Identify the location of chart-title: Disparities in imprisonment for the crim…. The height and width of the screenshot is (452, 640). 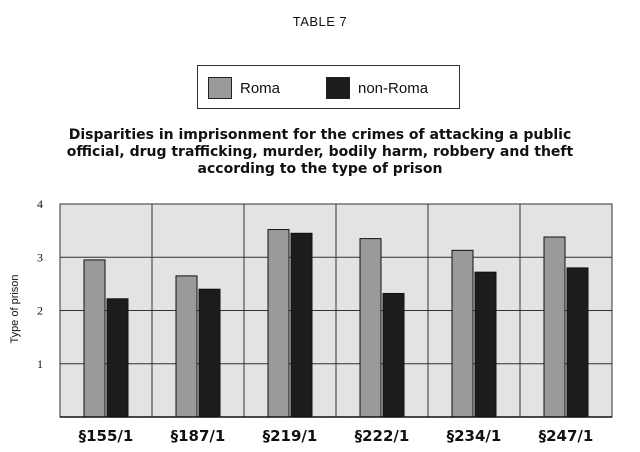
(320, 152).